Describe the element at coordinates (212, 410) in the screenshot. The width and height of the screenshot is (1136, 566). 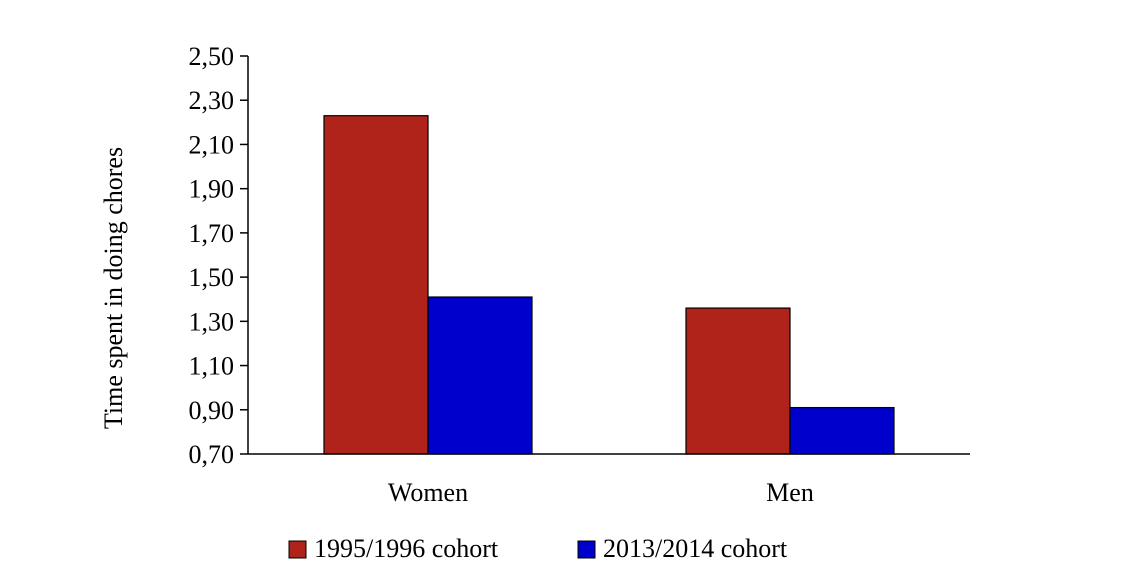
I see `y-tick-label: 0,90` at that location.